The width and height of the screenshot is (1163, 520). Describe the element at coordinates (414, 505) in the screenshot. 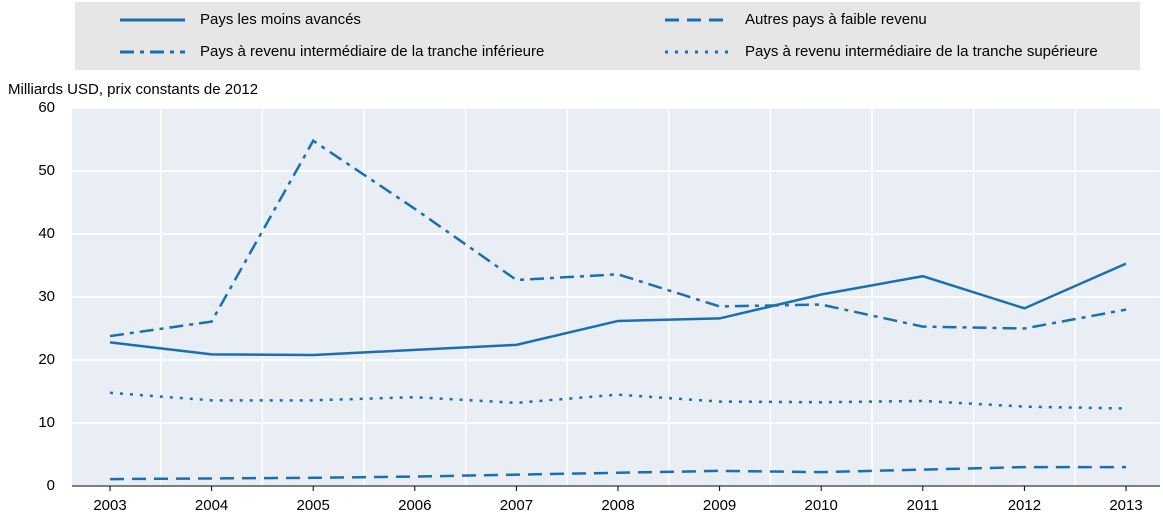

I see `x-tick-label: 2006` at that location.